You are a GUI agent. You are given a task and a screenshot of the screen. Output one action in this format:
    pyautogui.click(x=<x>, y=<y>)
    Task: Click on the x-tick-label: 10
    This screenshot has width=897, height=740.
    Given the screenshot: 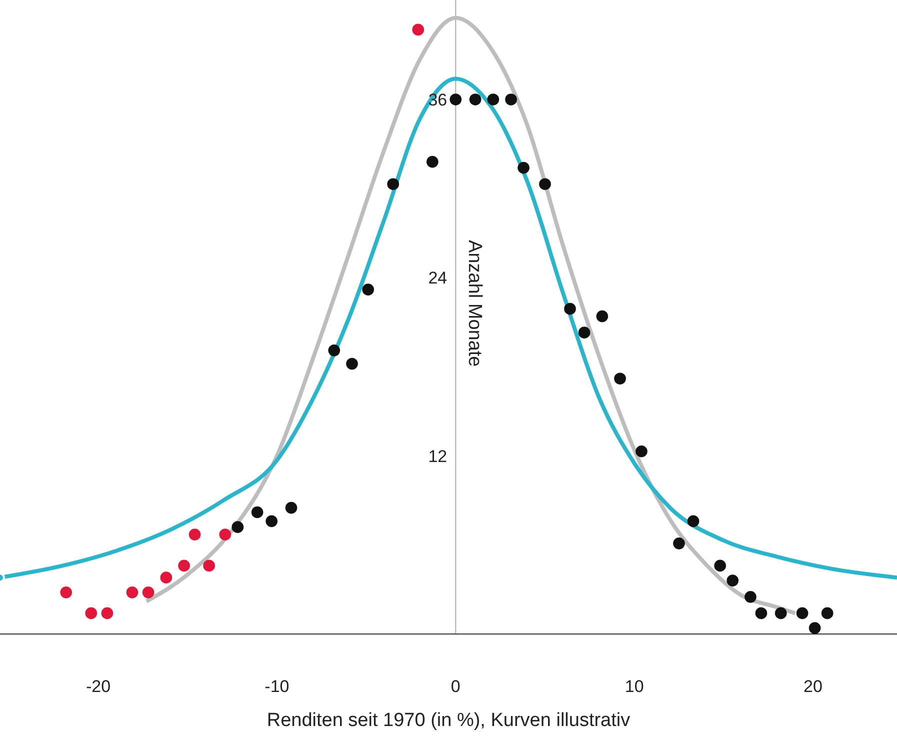 What is the action you would take?
    pyautogui.click(x=634, y=686)
    